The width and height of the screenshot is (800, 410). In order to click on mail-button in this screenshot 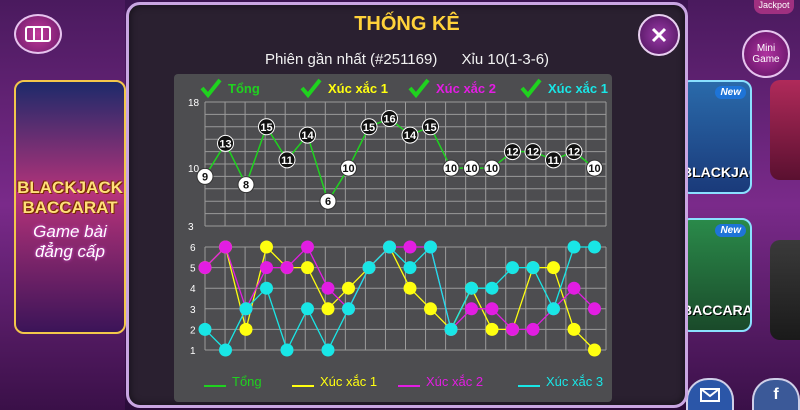, I will do `click(710, 394)`.